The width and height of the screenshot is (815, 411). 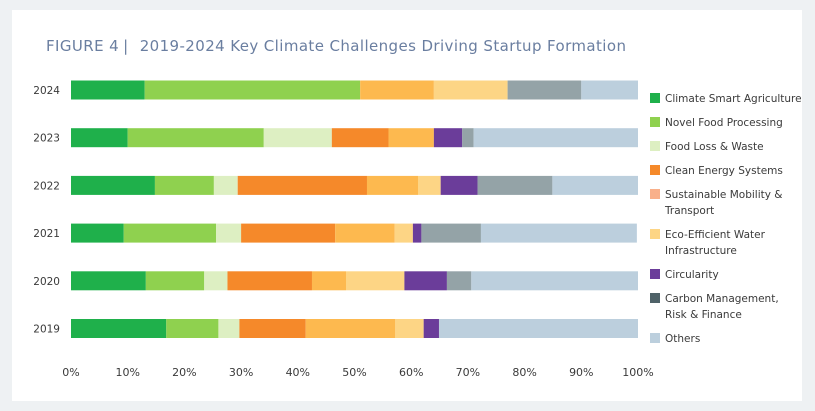 I want to click on legend-label: Sustainable Mobility &, so click(x=723, y=195).